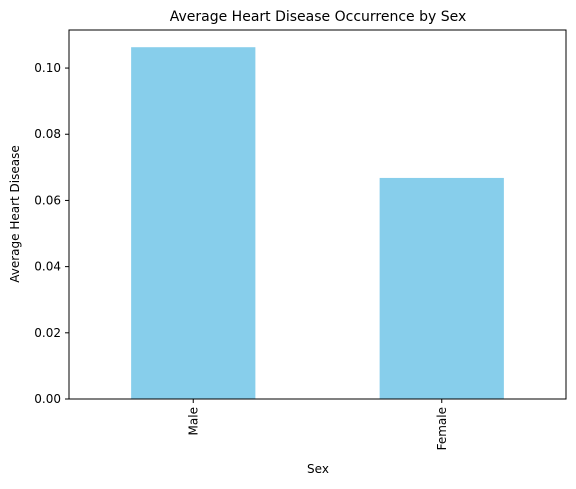 Image resolution: width=576 pixels, height=489 pixels. What do you see at coordinates (47, 333) in the screenshot?
I see `y-tick-label: 0.02` at bounding box center [47, 333].